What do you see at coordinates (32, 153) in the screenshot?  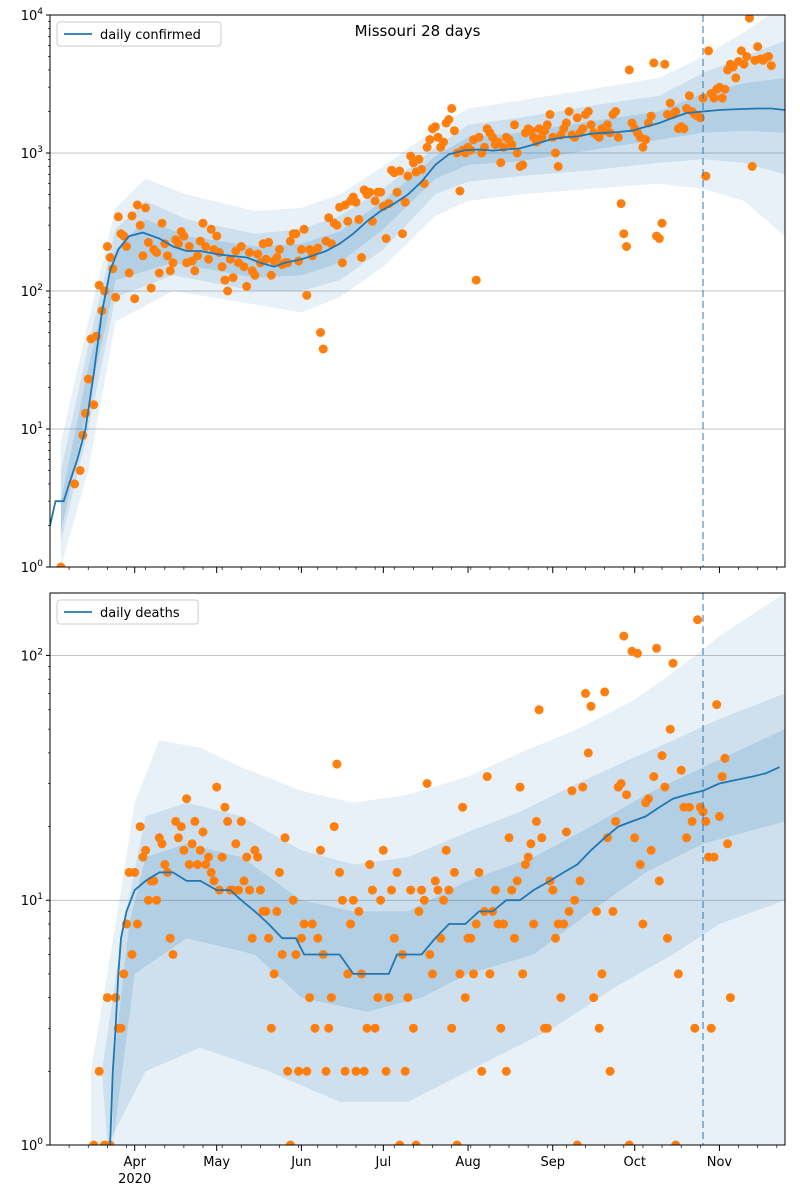 I see `y-tick-label: 103` at bounding box center [32, 153].